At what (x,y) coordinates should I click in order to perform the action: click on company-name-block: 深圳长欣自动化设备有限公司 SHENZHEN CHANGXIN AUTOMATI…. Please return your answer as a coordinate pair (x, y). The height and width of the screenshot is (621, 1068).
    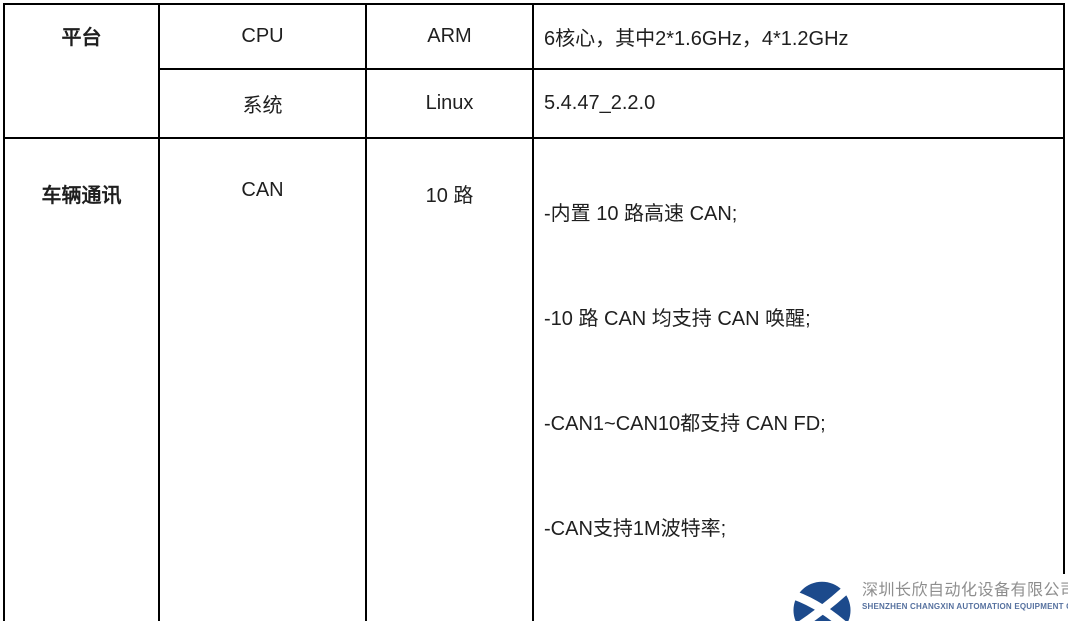
    Looking at the image, I should click on (965, 597).